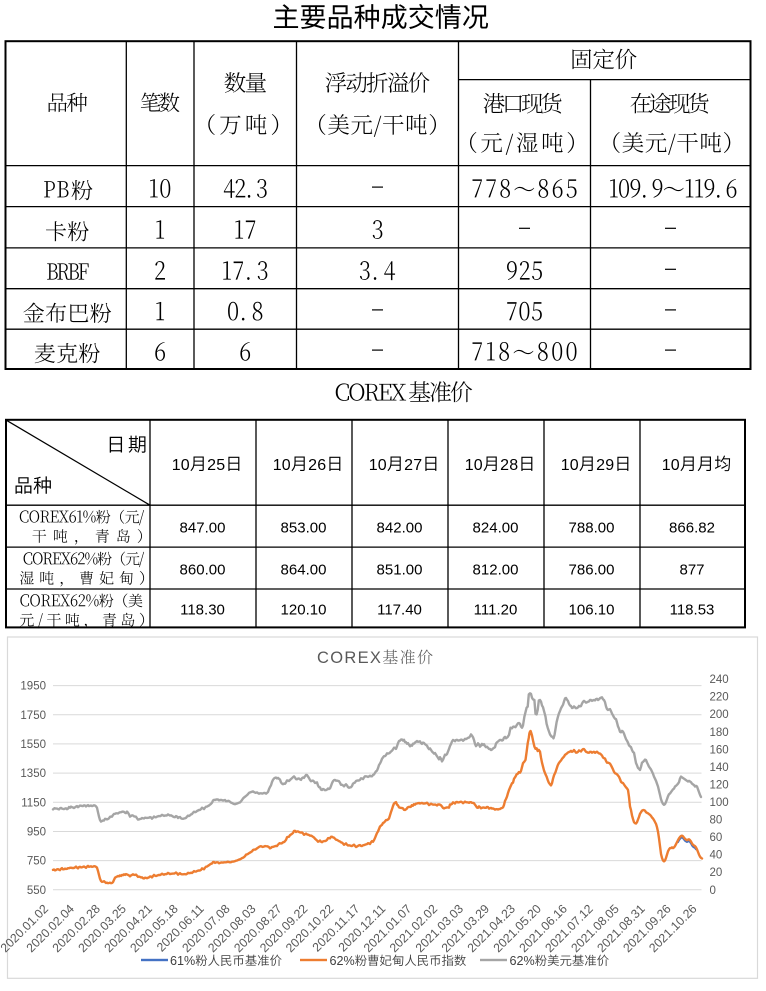 The image size is (766, 991). What do you see at coordinates (36, 862) in the screenshot?
I see `svg-text: 750` at bounding box center [36, 862].